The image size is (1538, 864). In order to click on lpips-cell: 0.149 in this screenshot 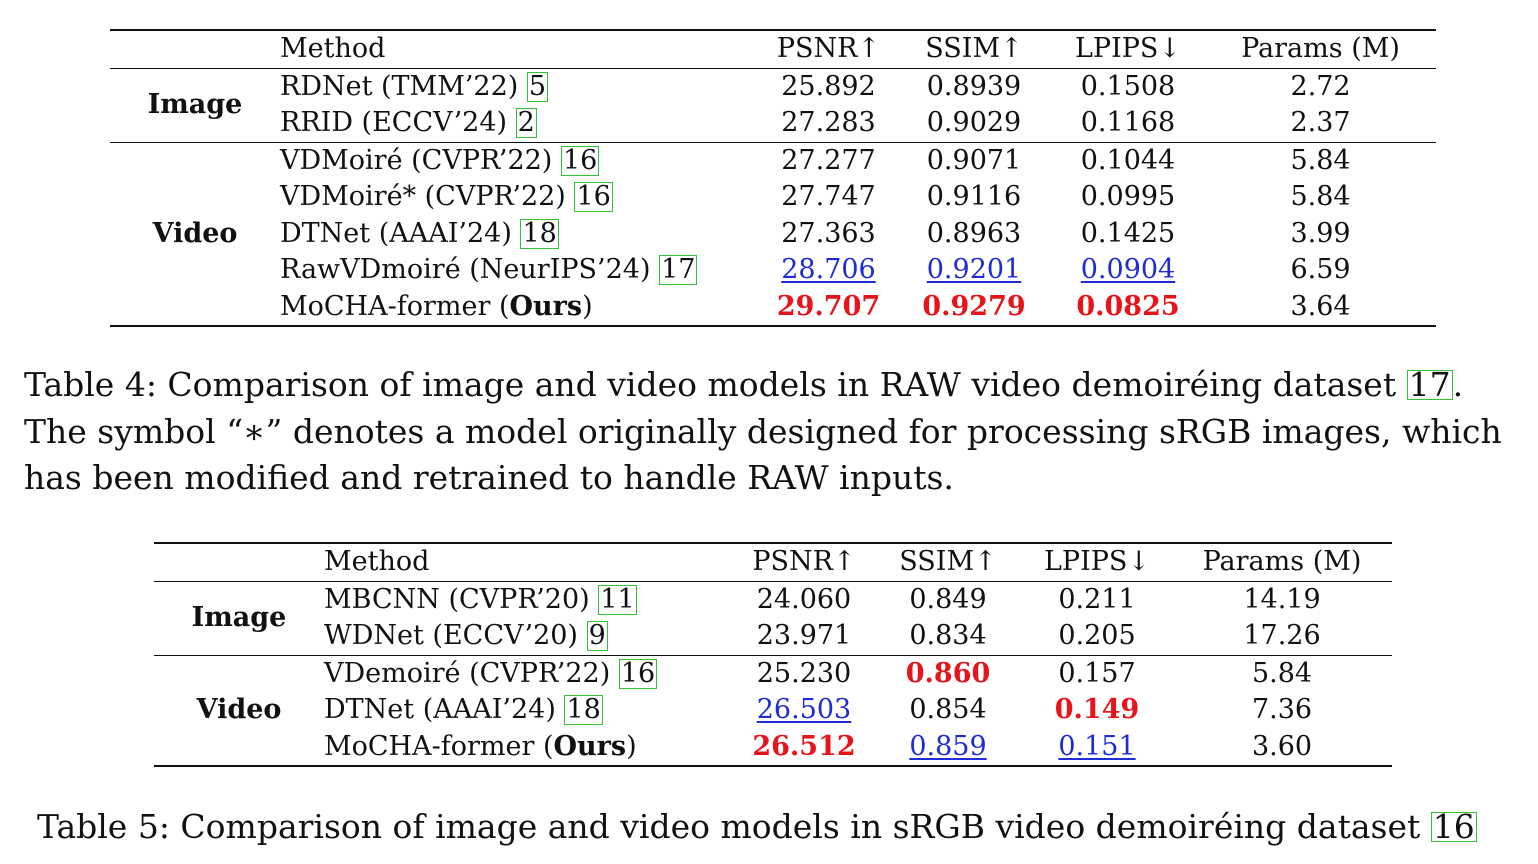, I will do `click(1097, 710)`.